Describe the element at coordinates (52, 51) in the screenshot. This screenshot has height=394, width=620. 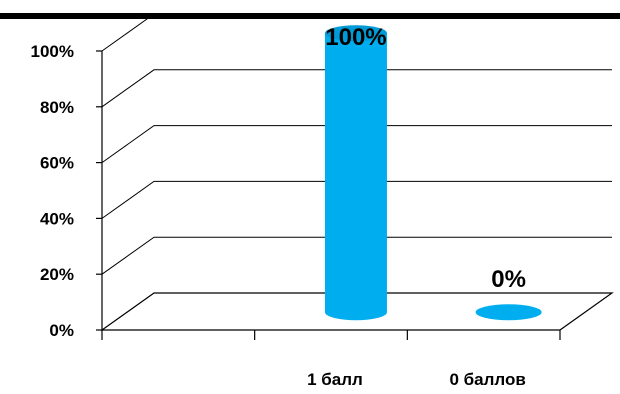
I see `y-tick-label: 100%` at that location.